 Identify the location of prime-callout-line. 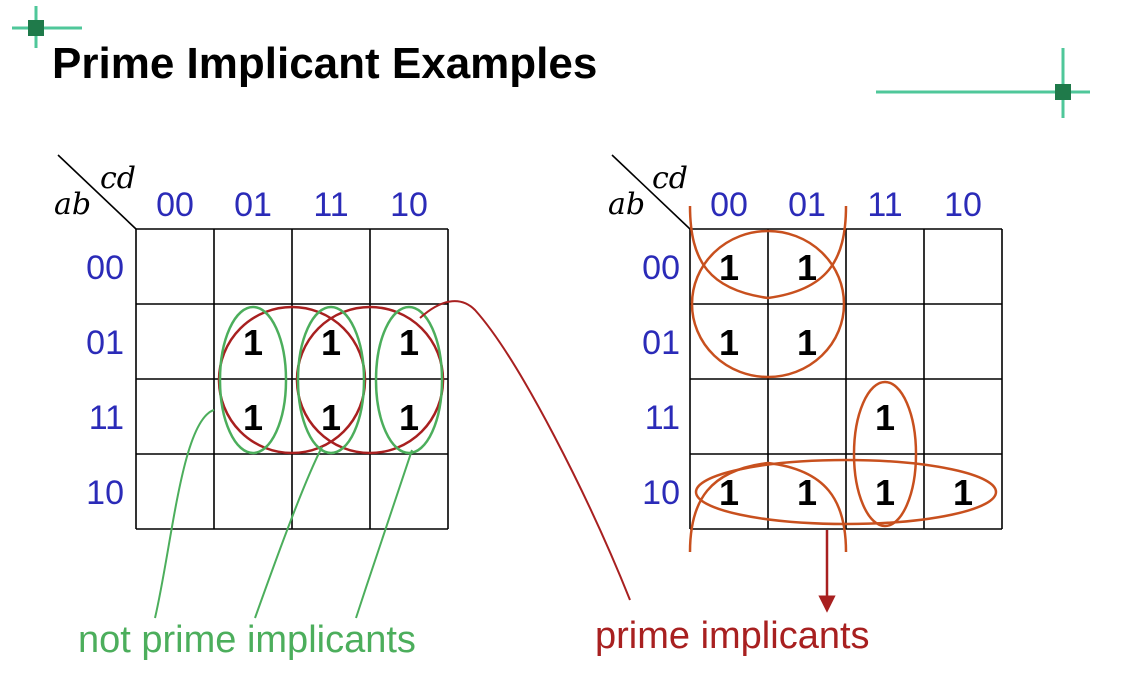
(525, 450).